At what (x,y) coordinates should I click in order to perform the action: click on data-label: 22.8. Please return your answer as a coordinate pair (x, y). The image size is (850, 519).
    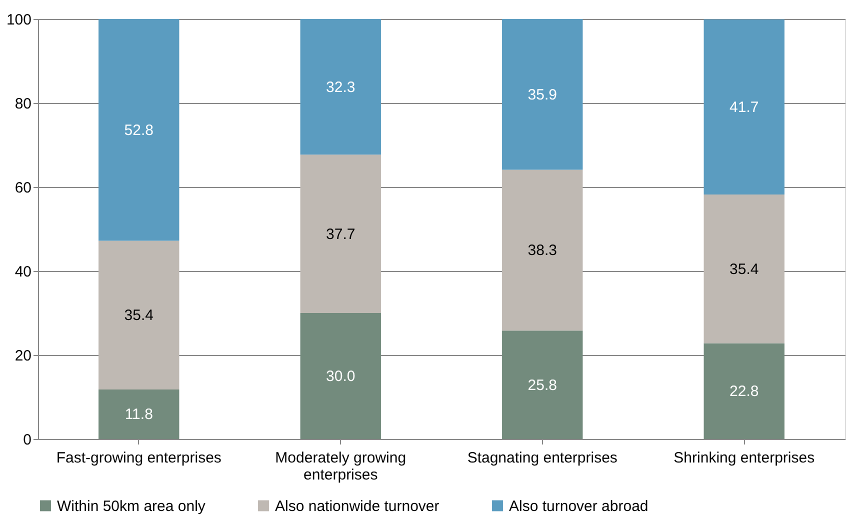
    Looking at the image, I should click on (744, 391).